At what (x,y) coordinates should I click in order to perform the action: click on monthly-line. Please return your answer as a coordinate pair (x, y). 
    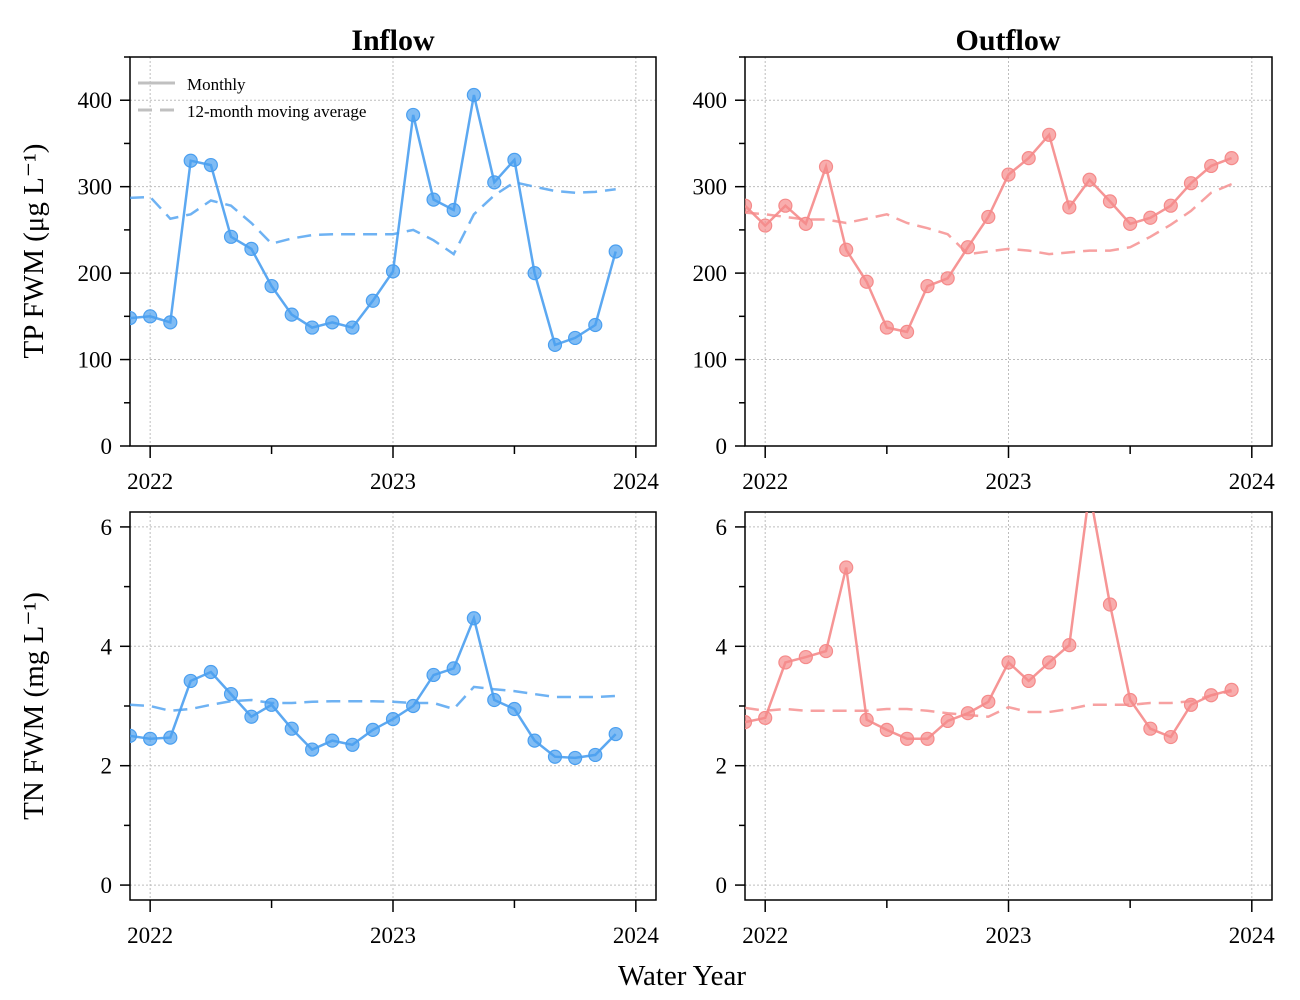
    Looking at the image, I should click on (989, 233).